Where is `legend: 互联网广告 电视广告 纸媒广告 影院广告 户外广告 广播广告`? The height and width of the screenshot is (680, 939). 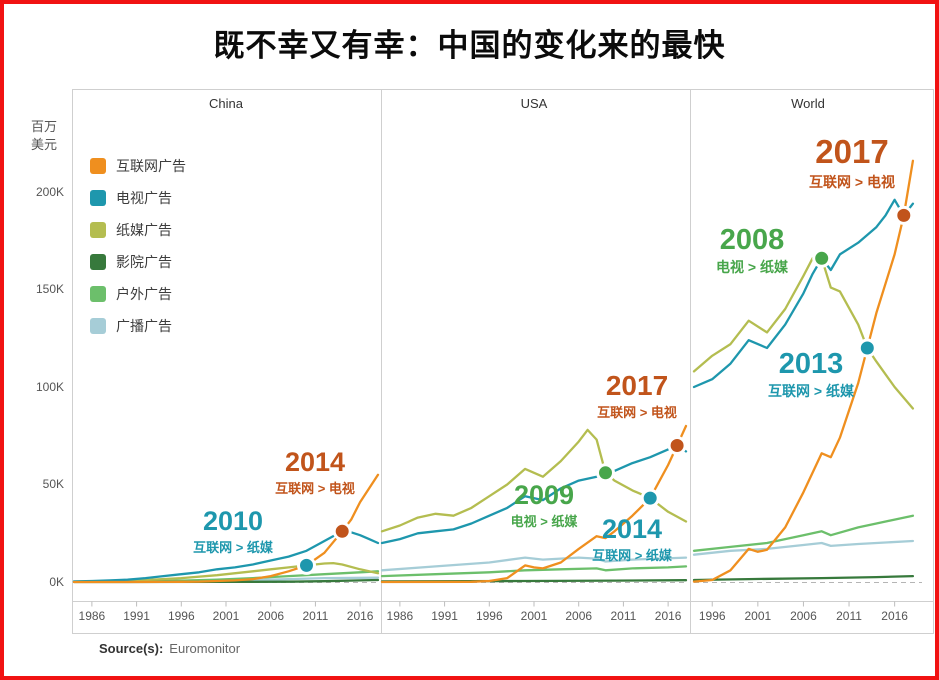
legend: 互联网广告 电视广告 纸媒广告 影院广告 户外广告 广播广告 is located at coordinates (138, 252).